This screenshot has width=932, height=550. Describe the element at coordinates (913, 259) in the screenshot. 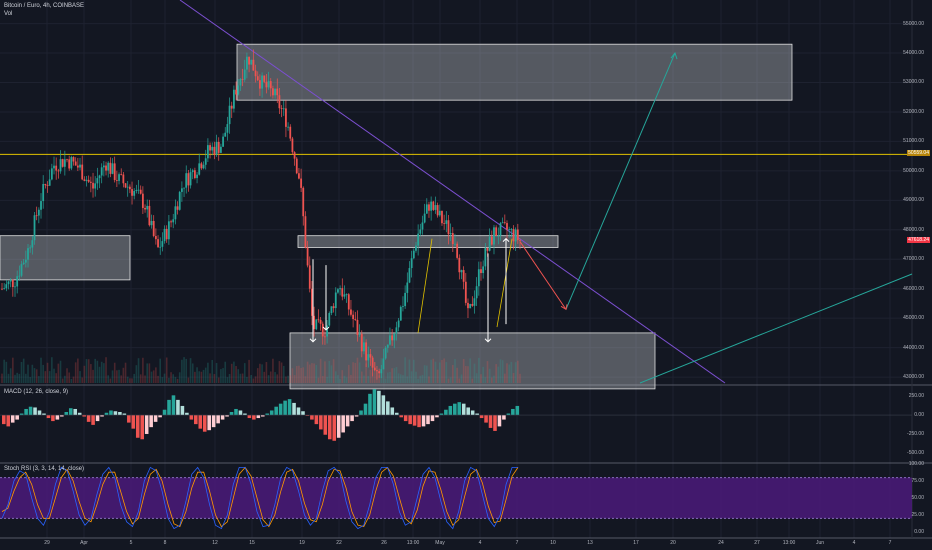

I see `price-tick-label: 47000.00` at that location.